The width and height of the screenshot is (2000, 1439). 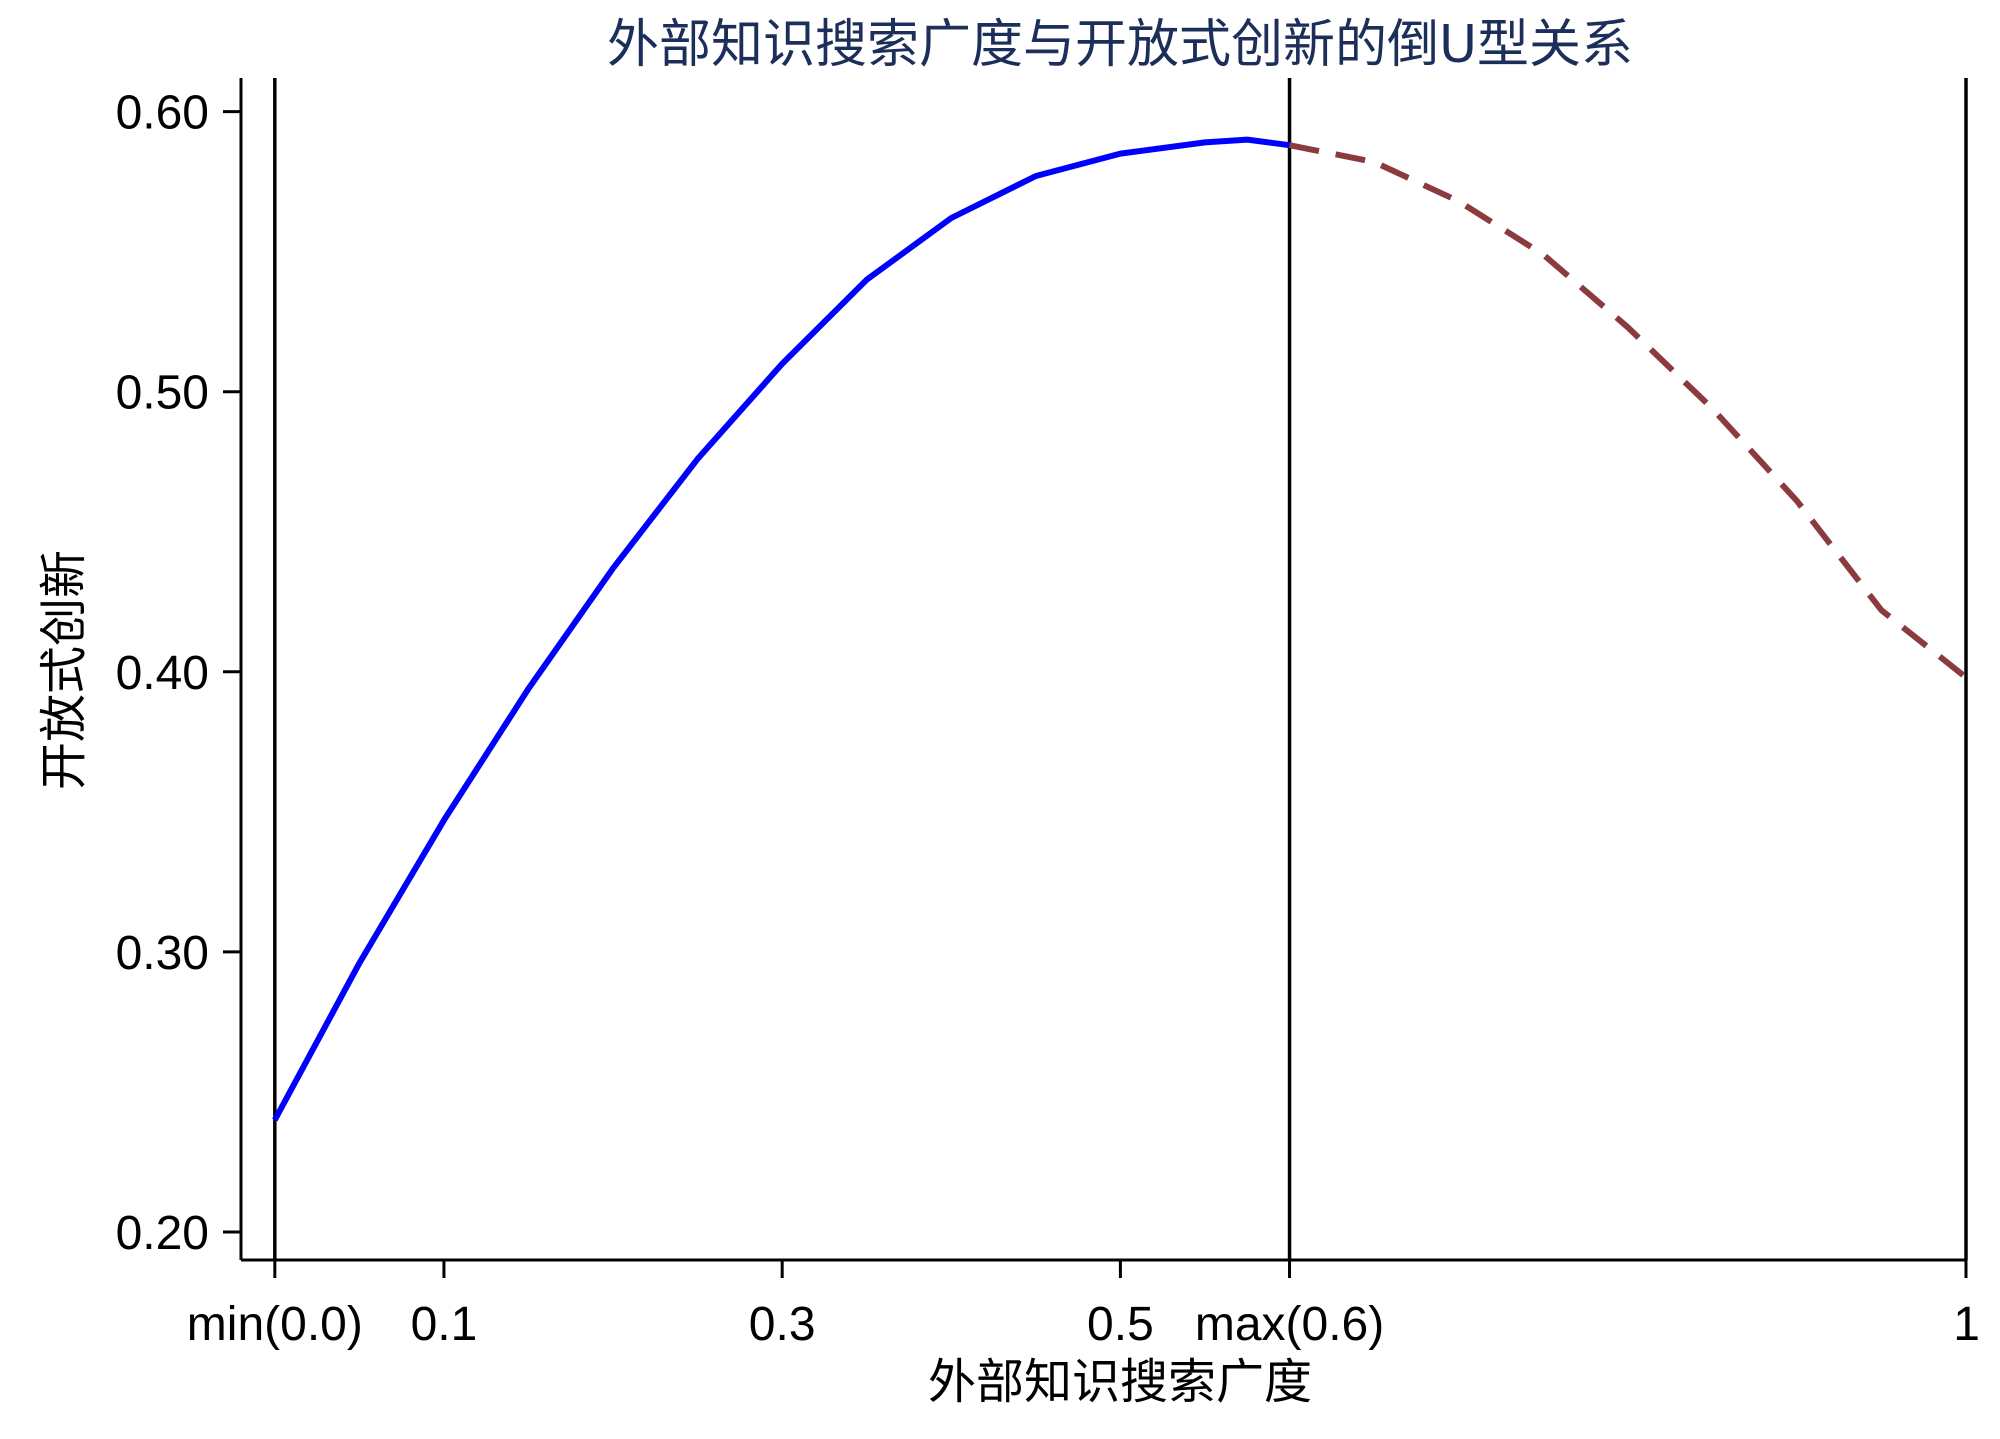 What do you see at coordinates (162, 1233) in the screenshot?
I see `y-tick-label-0: 0.20` at bounding box center [162, 1233].